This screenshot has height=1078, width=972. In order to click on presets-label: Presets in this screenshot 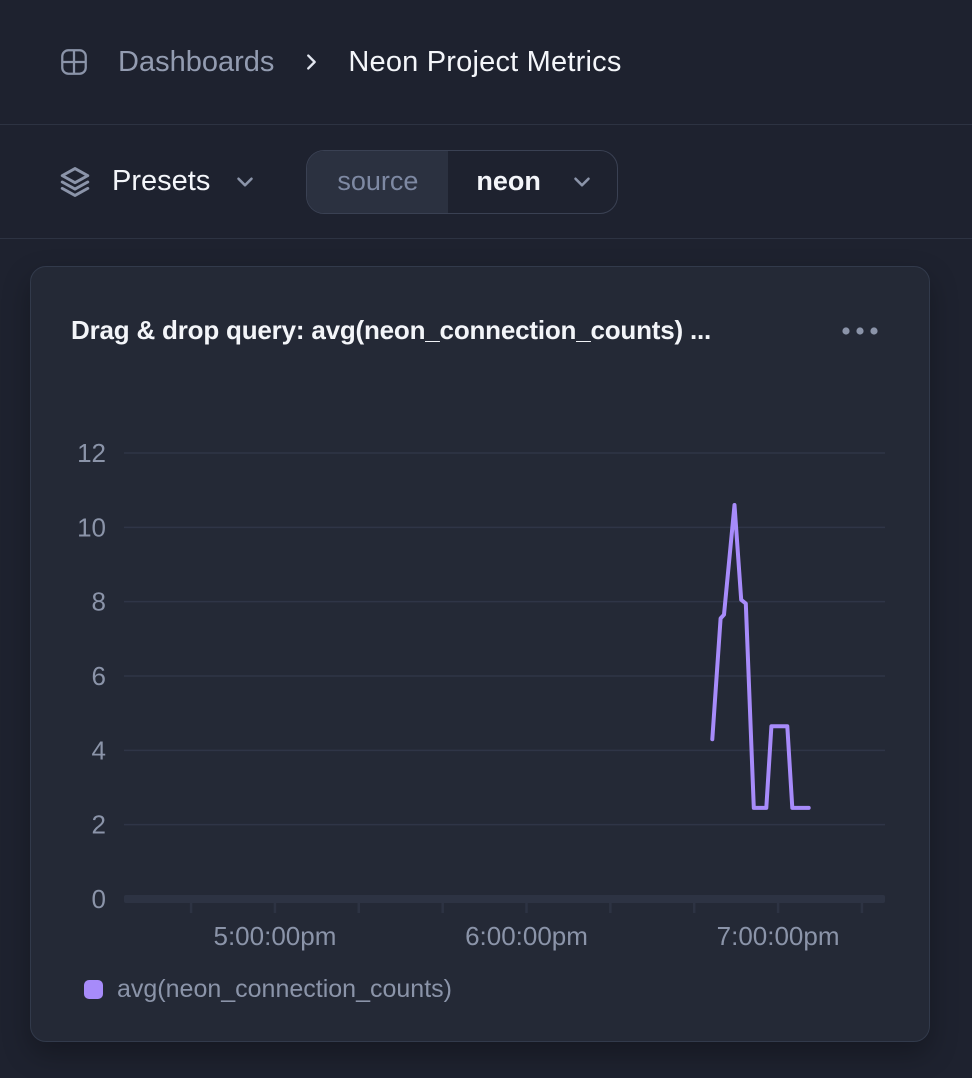, I will do `click(161, 181)`.